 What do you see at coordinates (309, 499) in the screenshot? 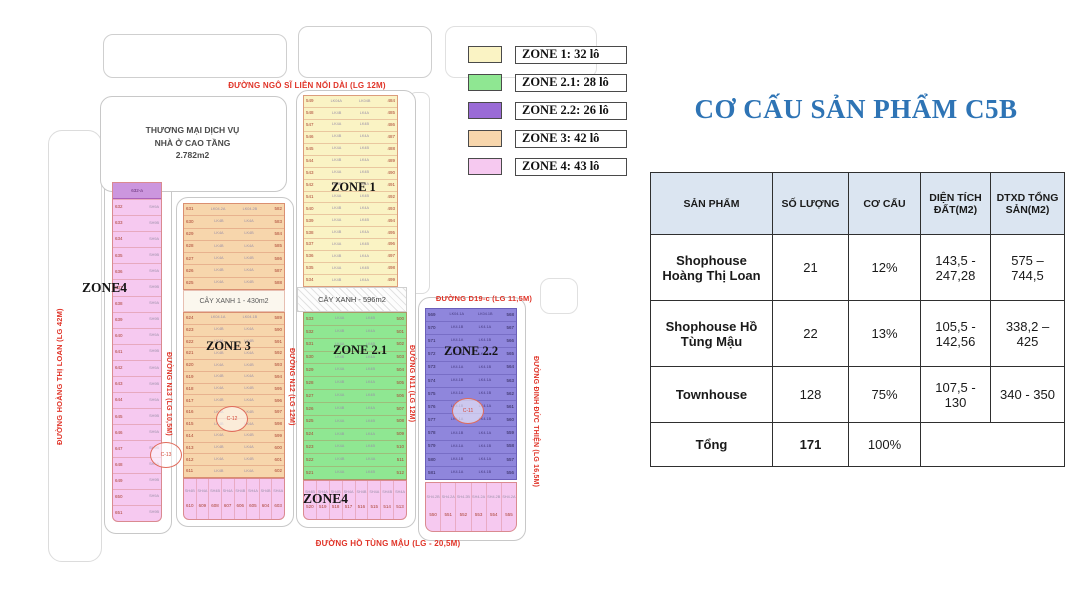
I see `plot-cell: SH4B 520` at bounding box center [309, 499].